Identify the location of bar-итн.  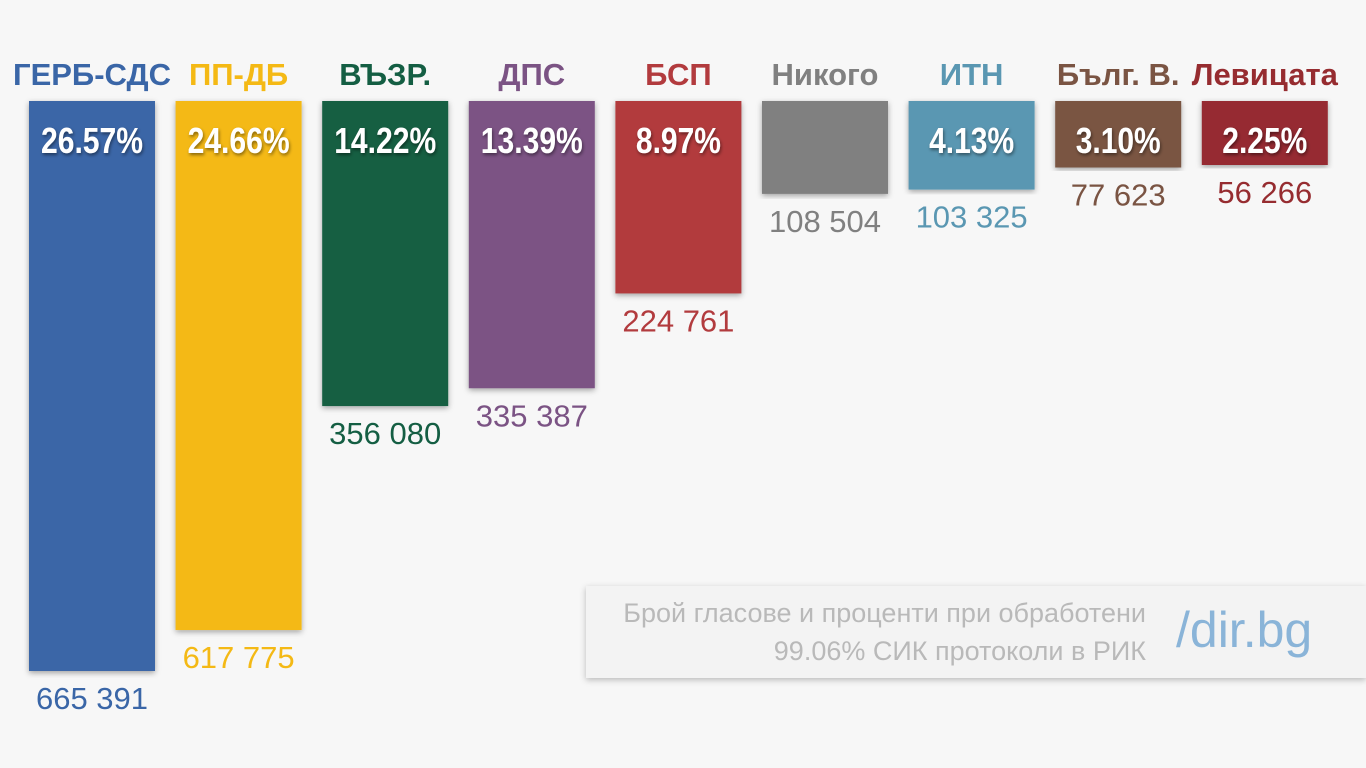
(971, 145).